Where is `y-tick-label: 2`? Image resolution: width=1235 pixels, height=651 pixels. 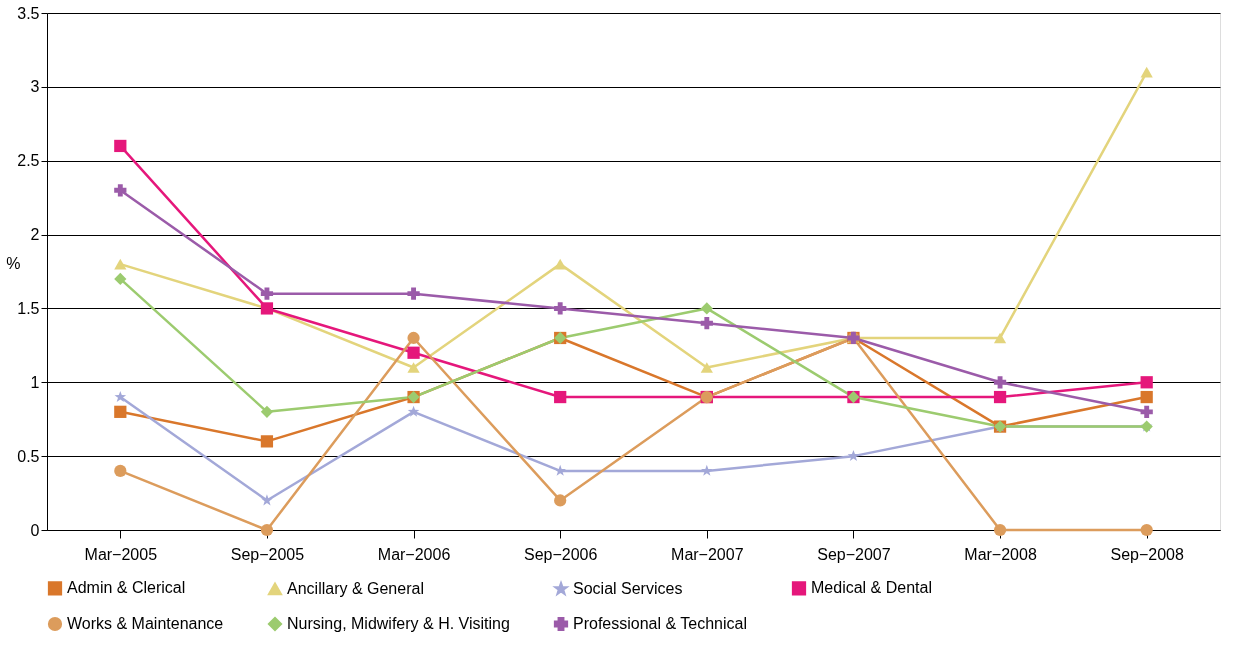
y-tick-label: 2 is located at coordinates (35, 235).